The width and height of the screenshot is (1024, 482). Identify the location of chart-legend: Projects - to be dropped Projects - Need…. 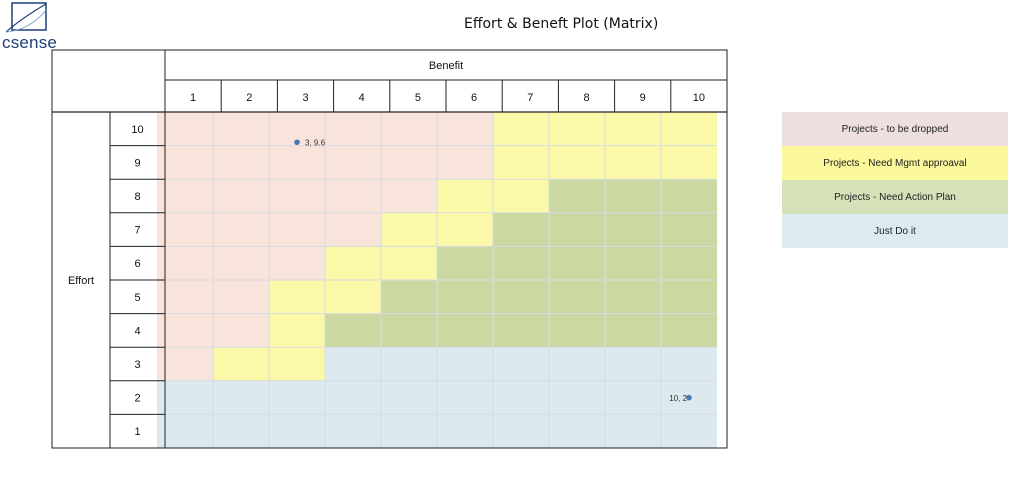
(895, 180).